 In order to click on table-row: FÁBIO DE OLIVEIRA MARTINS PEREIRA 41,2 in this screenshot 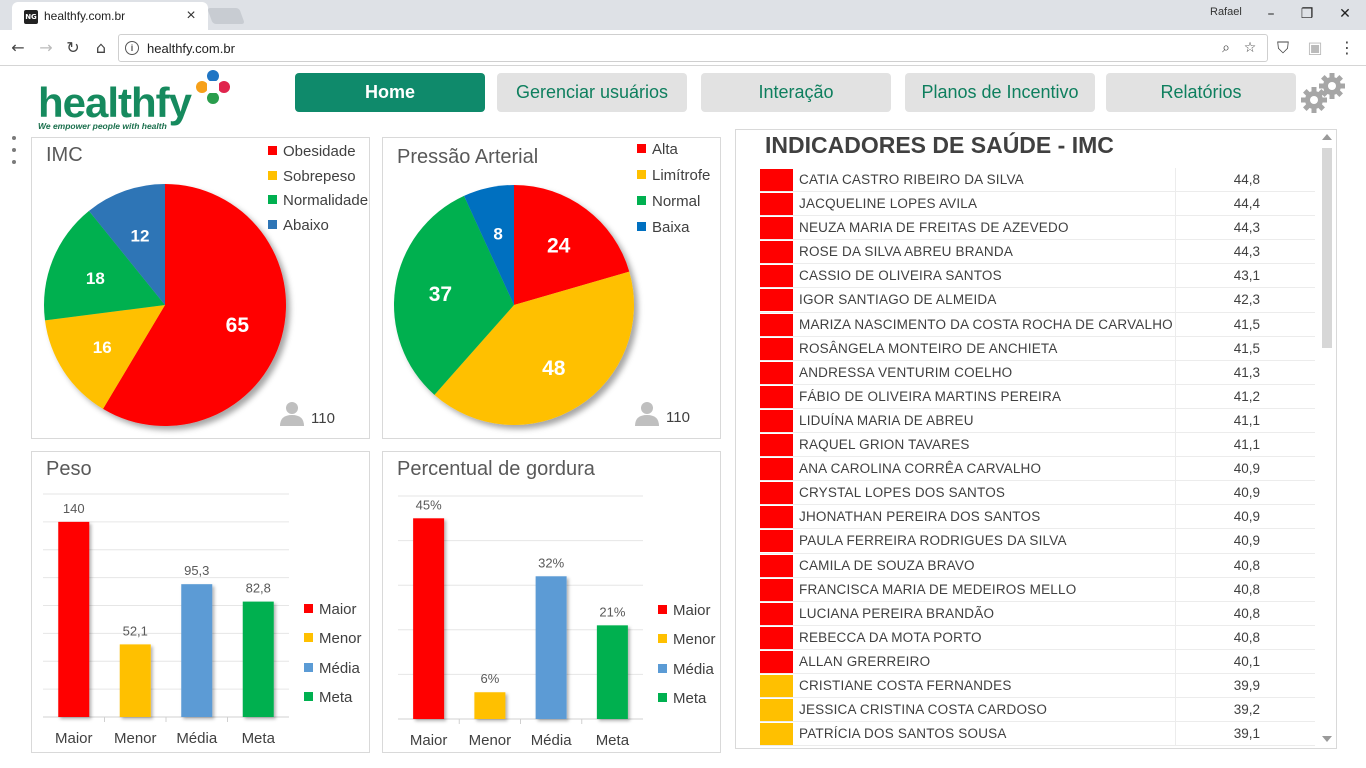, I will do `click(1037, 396)`.